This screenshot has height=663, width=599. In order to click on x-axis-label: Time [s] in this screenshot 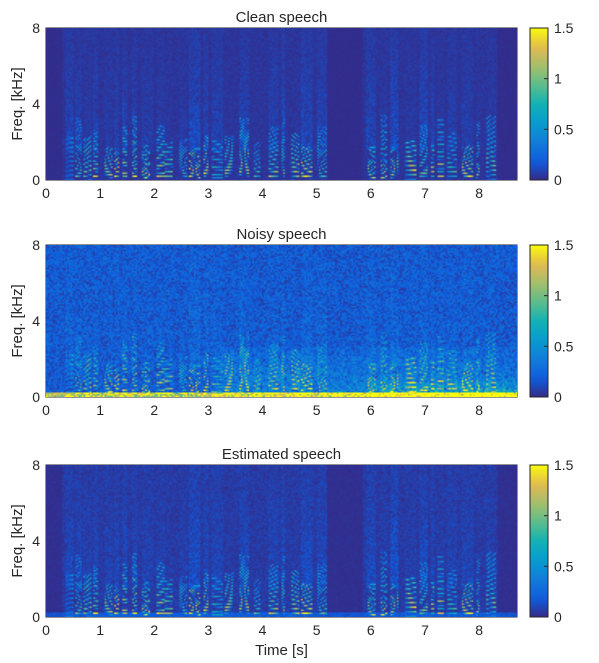, I will do `click(281, 650)`.